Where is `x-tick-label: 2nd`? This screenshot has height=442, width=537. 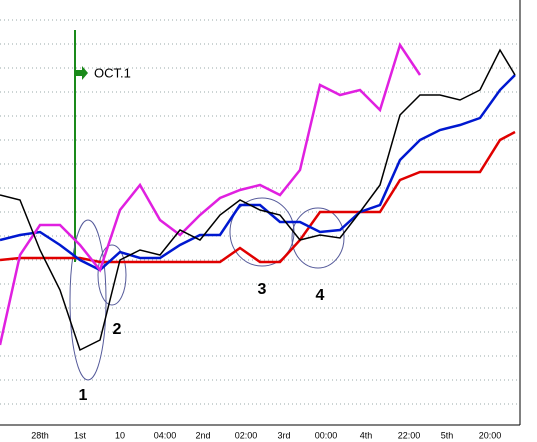
x-tick-label: 2nd is located at coordinates (202, 435).